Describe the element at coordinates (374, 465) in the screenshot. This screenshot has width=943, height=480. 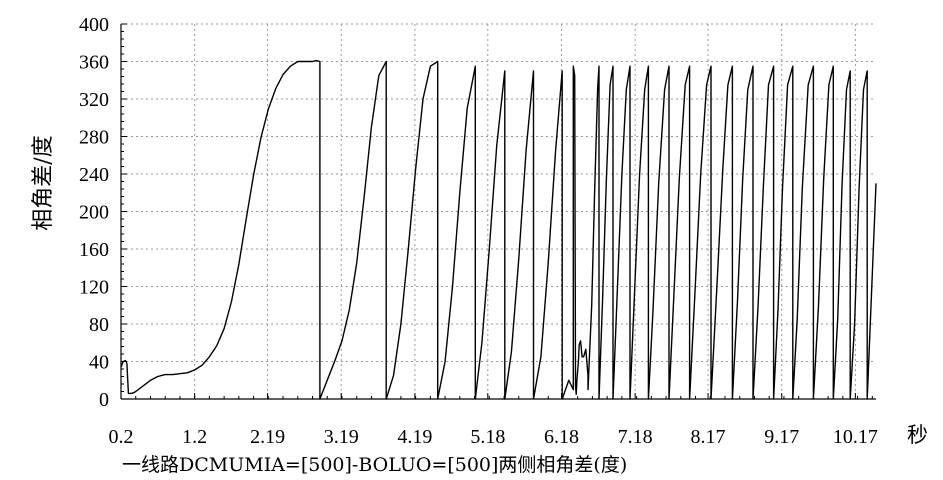
I see `x-axis-caption: 一线路DCMUMIA=[500]-BOLUO=[500]两侧相角差(度)` at that location.